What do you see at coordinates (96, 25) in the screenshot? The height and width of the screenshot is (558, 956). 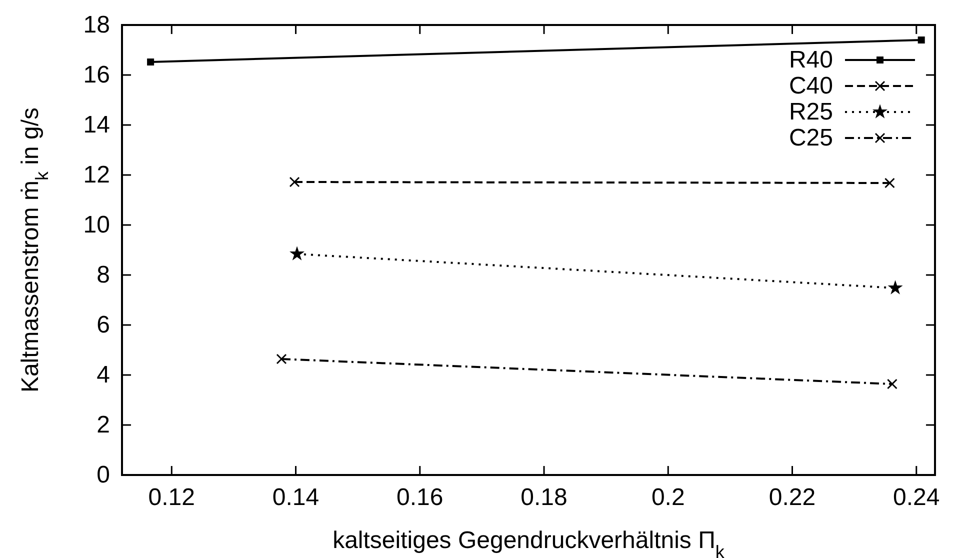 I see `y-tick-label: 18` at bounding box center [96, 25].